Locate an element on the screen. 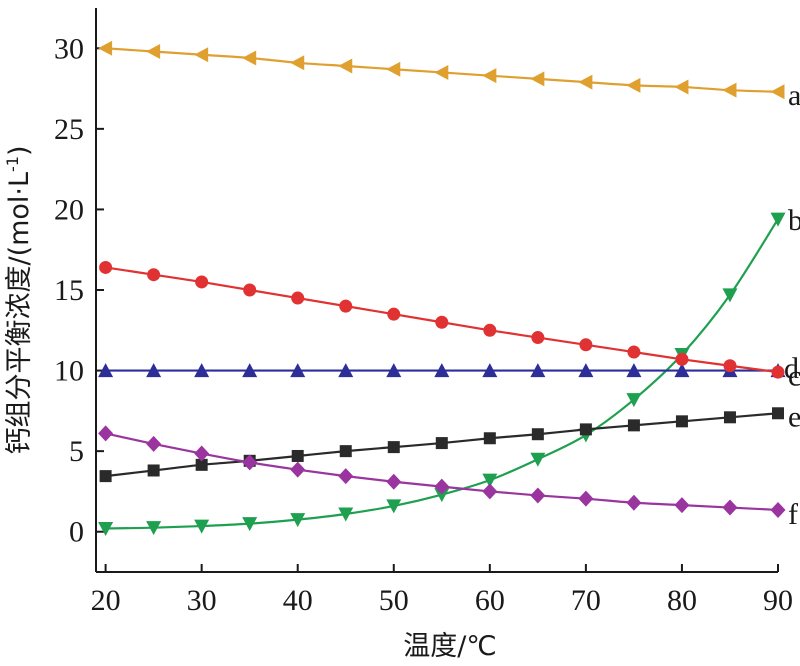 The image size is (800, 666). series-label-e: e is located at coordinates (794, 416).